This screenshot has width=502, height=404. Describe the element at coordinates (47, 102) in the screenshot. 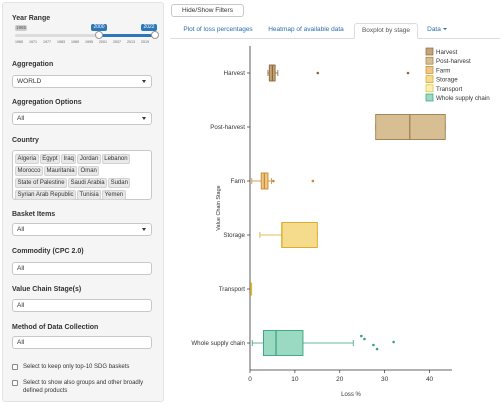

I see `aggregation-options-label: Aggregation Options` at that location.